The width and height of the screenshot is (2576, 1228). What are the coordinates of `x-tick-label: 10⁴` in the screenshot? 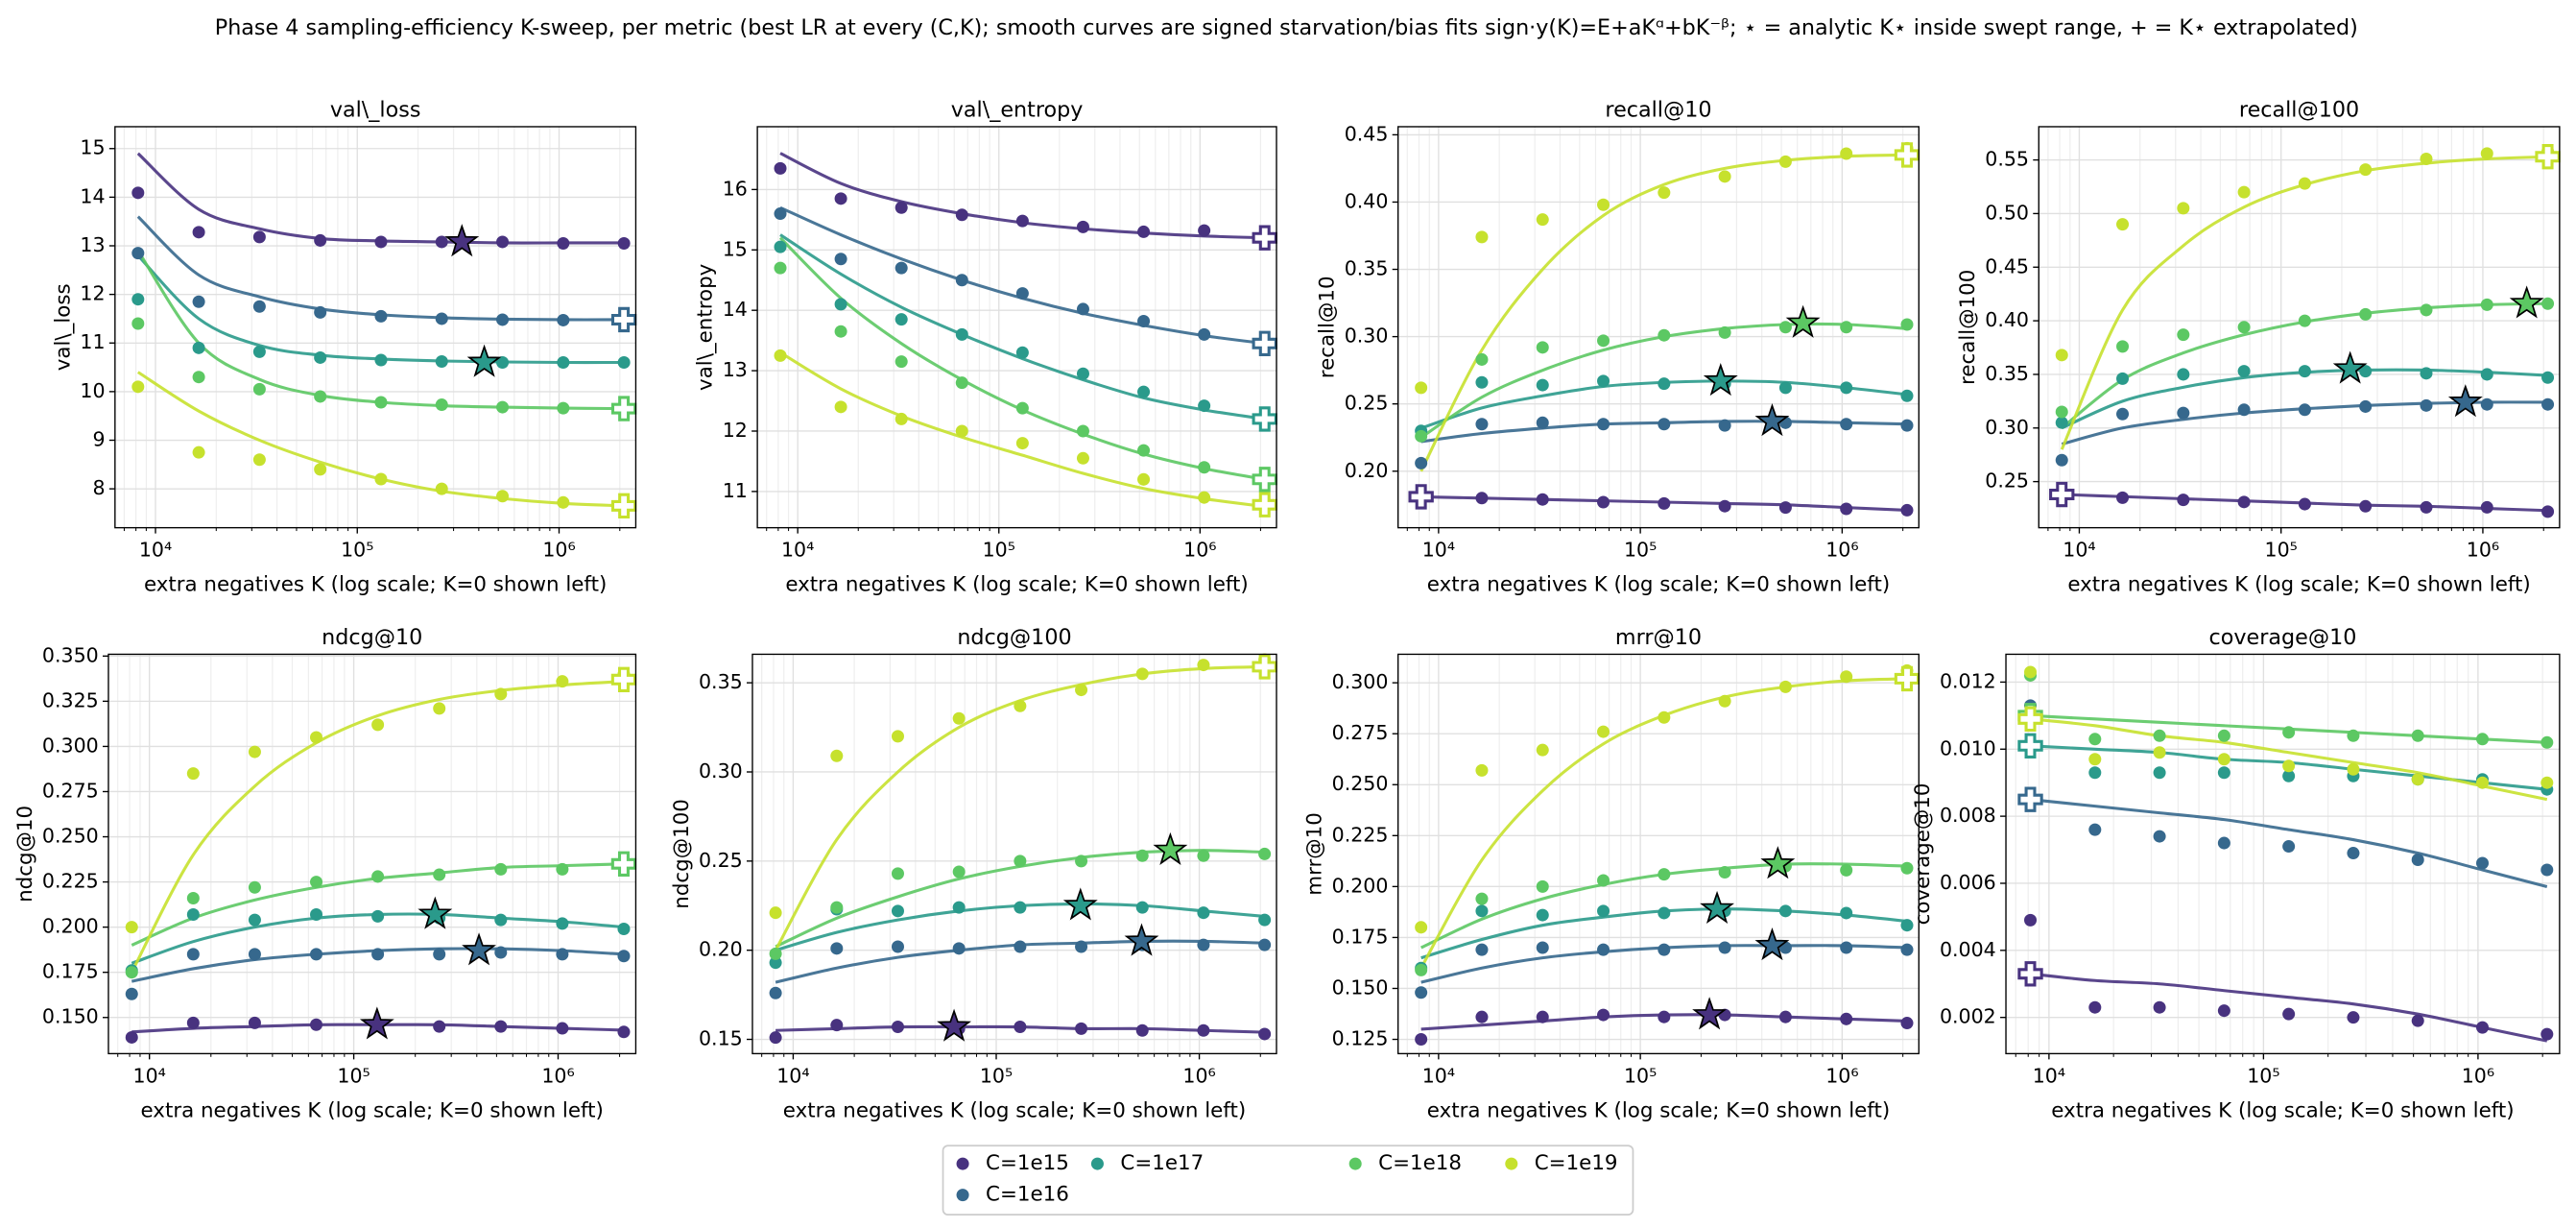 It's located at (2049, 1075).